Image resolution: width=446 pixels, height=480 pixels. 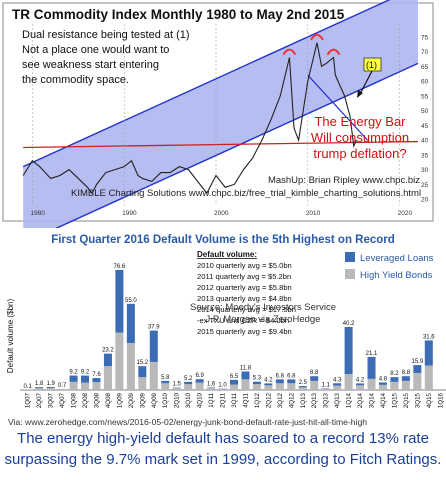 What do you see at coordinates (75, 80) in the screenshot?
I see `annotation-line-4: the commodity space.` at bounding box center [75, 80].